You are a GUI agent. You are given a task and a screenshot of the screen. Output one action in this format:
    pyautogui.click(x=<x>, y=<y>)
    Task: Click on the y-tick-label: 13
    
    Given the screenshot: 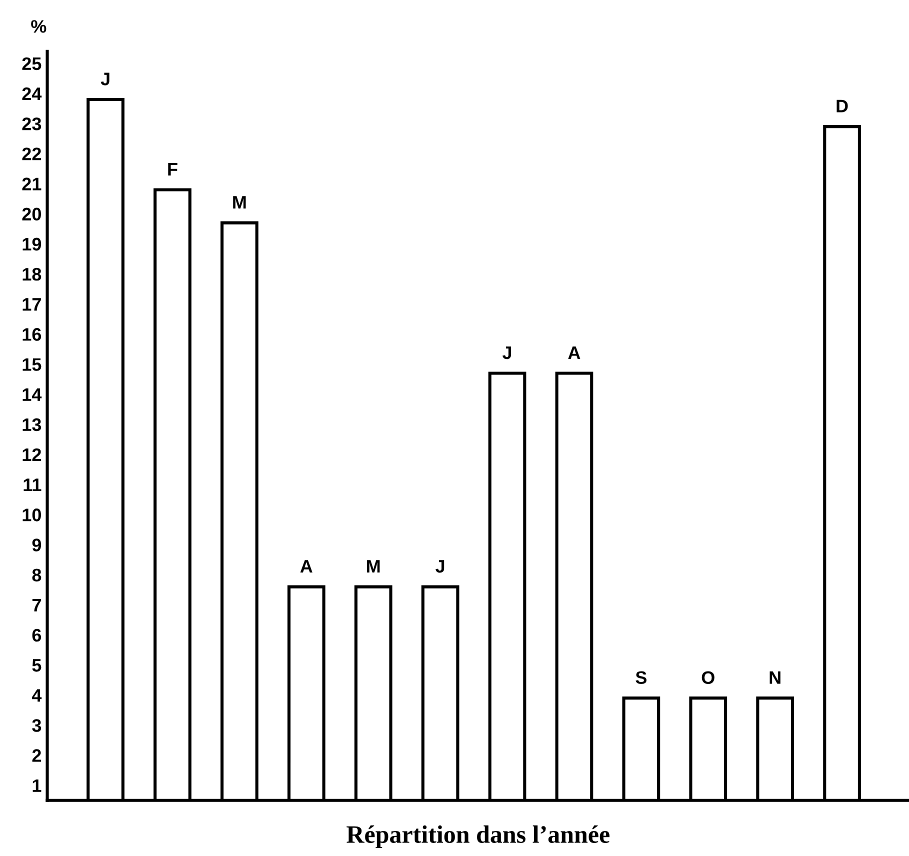 What is the action you would take?
    pyautogui.click(x=32, y=425)
    